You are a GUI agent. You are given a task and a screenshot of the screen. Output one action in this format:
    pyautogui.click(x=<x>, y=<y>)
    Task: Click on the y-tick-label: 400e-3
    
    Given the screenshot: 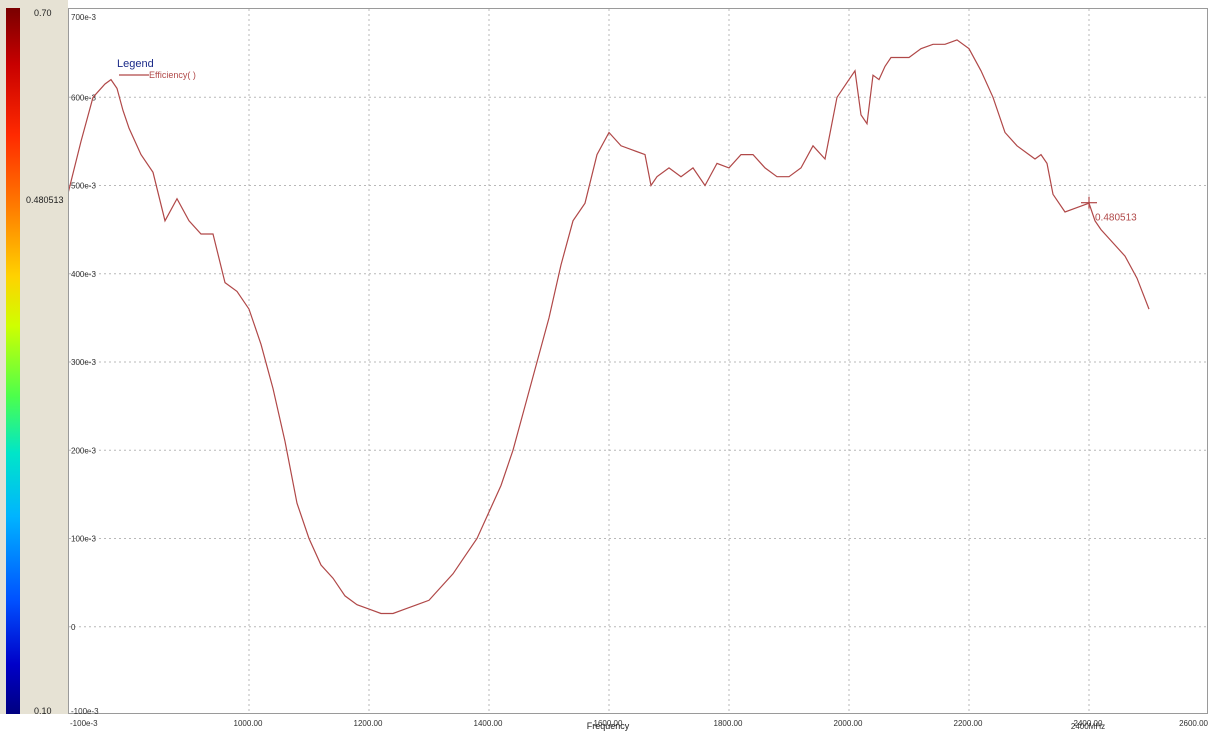 What is the action you would take?
    pyautogui.click(x=83, y=274)
    